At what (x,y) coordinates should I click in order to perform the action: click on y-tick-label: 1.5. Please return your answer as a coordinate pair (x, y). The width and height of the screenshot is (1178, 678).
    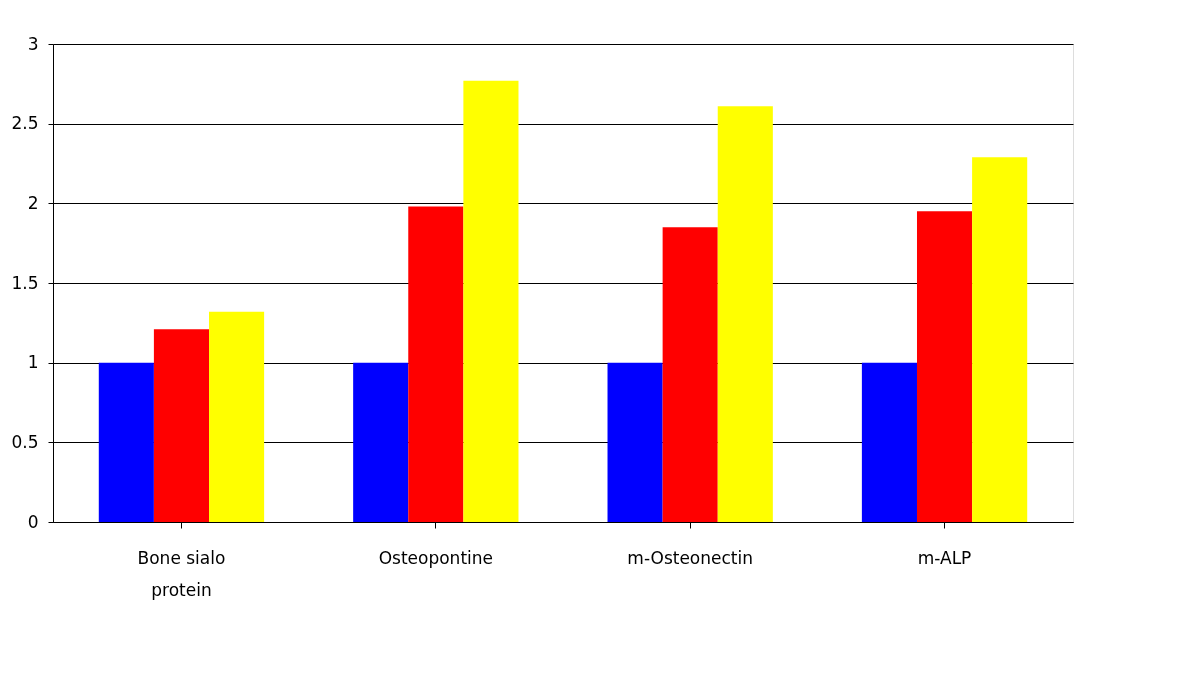
    Looking at the image, I should click on (25, 282).